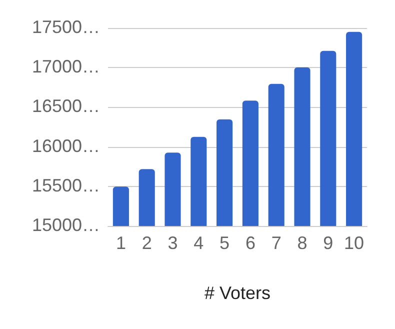  What do you see at coordinates (302, 243) in the screenshot?
I see `x-tick-label: 8` at bounding box center [302, 243].